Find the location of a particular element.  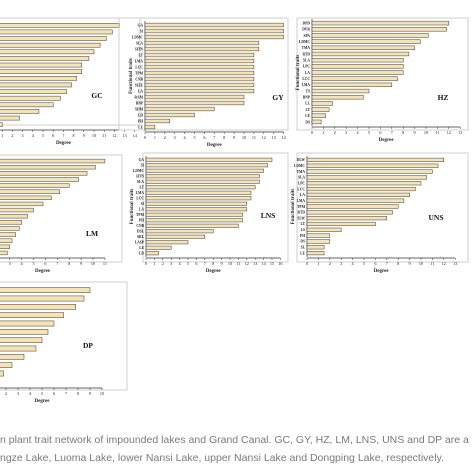

x-tick-label: 14 is located at coordinates (284, 137).